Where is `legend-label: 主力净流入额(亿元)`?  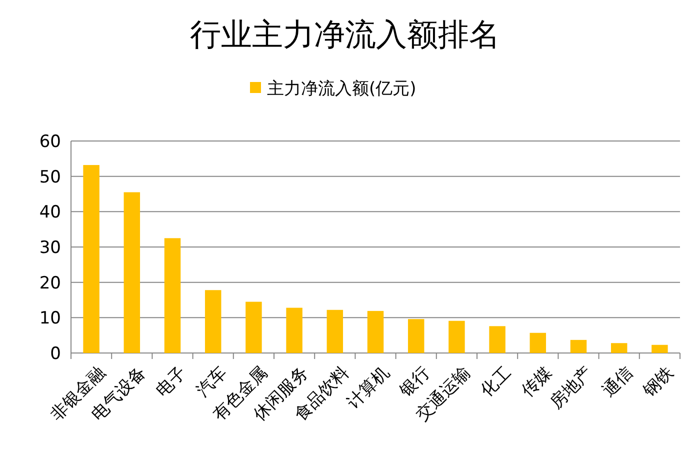 legend-label: 主力净流入额(亿元) is located at coordinates (341, 89).